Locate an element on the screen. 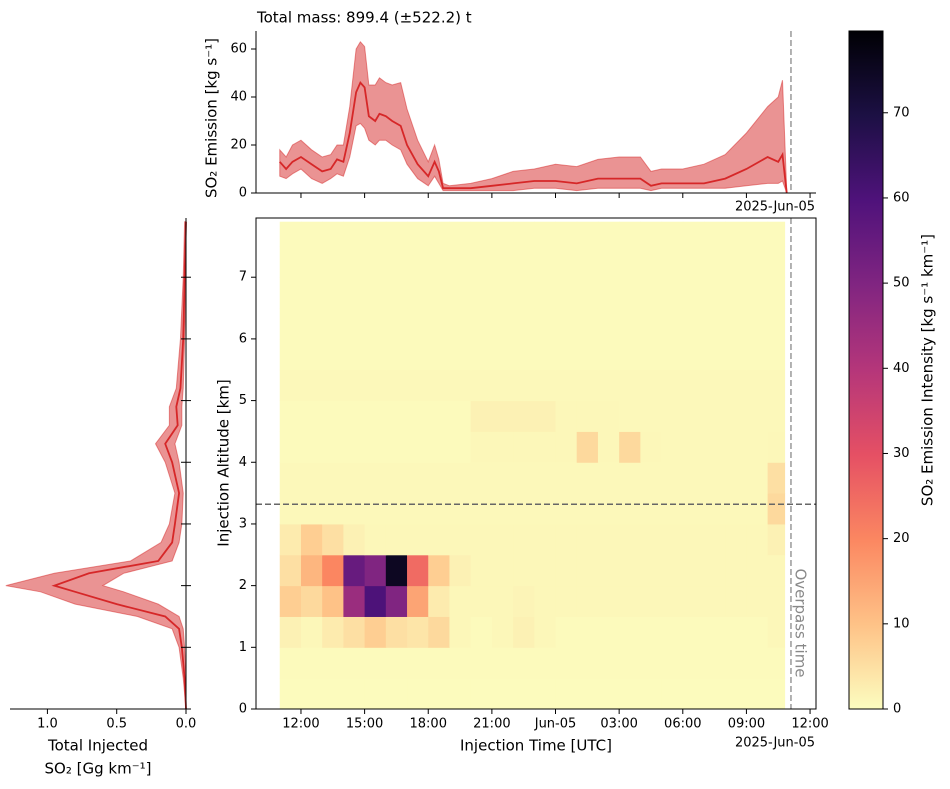 Image resolution: width=950 pixels, height=789 pixels. x-tick-label: 0.0 is located at coordinates (186, 724).